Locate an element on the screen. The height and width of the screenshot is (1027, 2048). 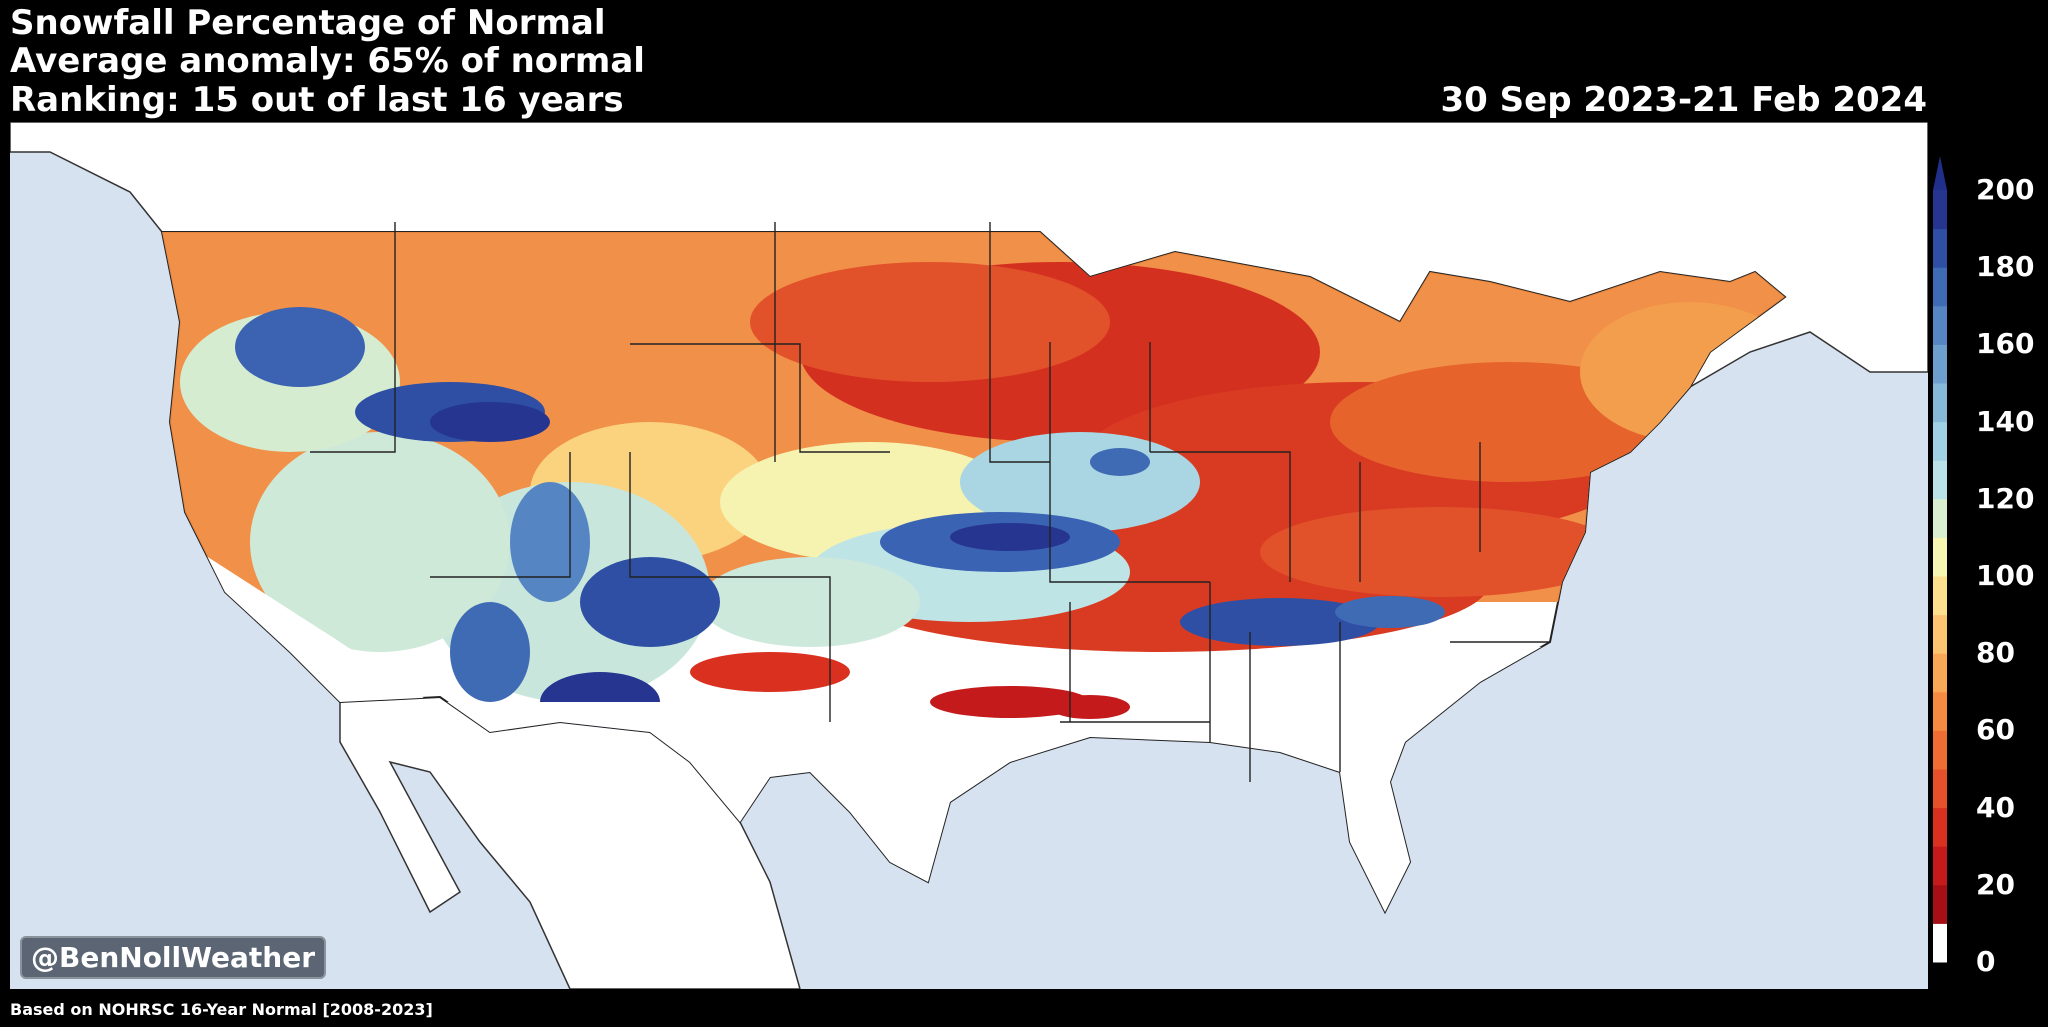
date-range: 30 Sep 2023-21 Feb 2024 is located at coordinates (1683, 100).